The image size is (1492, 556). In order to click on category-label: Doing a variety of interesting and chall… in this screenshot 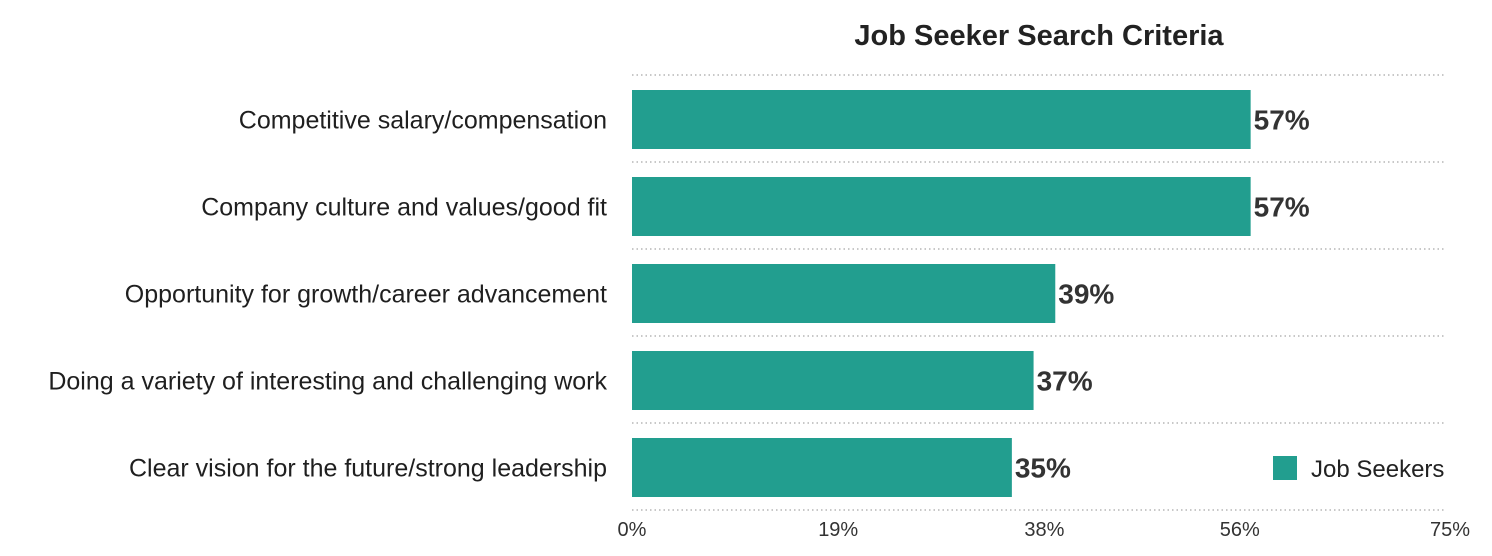, I will do `click(327, 382)`.